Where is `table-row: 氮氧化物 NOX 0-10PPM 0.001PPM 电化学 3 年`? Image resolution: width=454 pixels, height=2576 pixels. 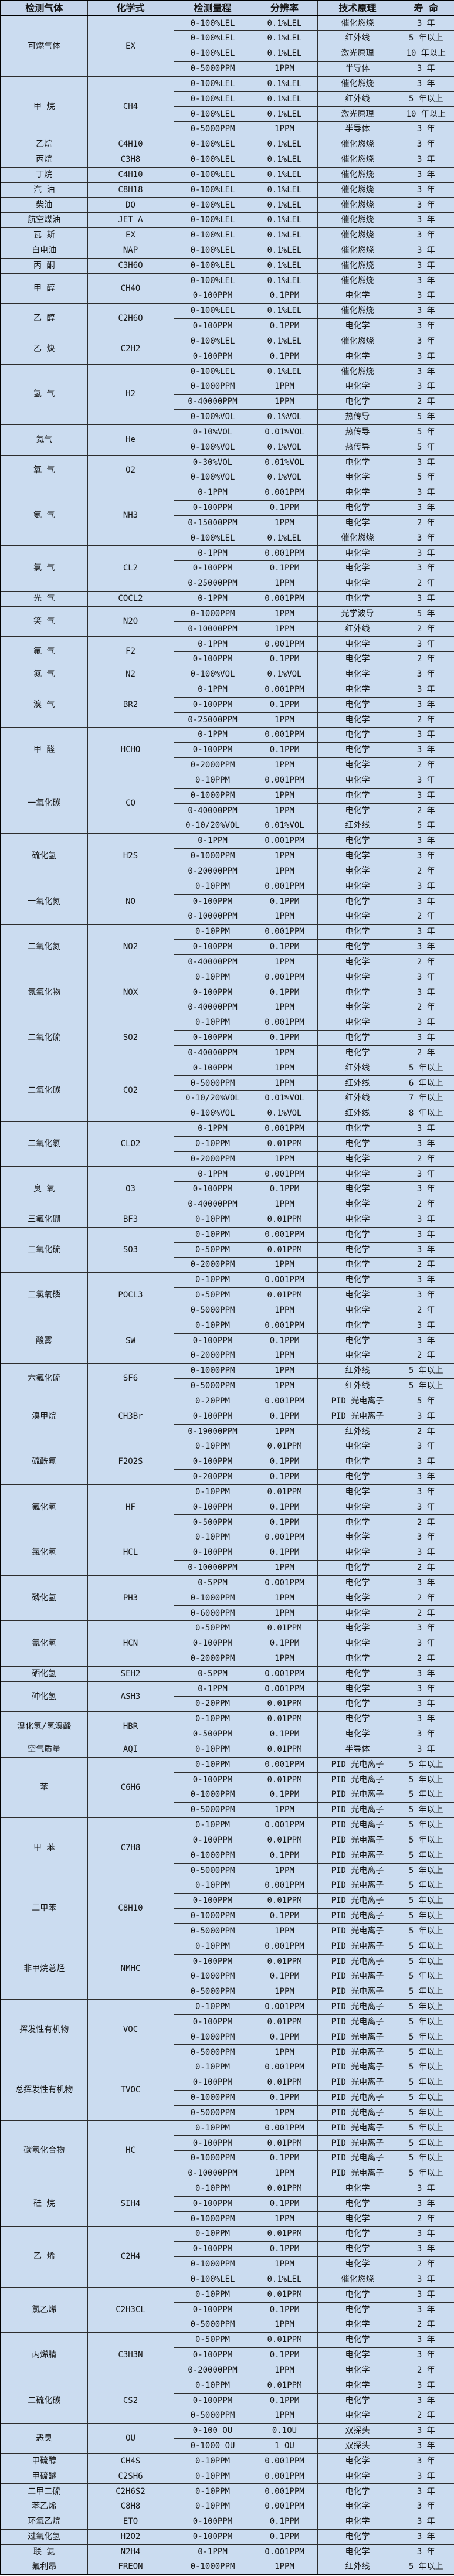 table-row: 氮氧化物 NOX 0-10PPM 0.001PPM 电化学 3 年 is located at coordinates (227, 993).